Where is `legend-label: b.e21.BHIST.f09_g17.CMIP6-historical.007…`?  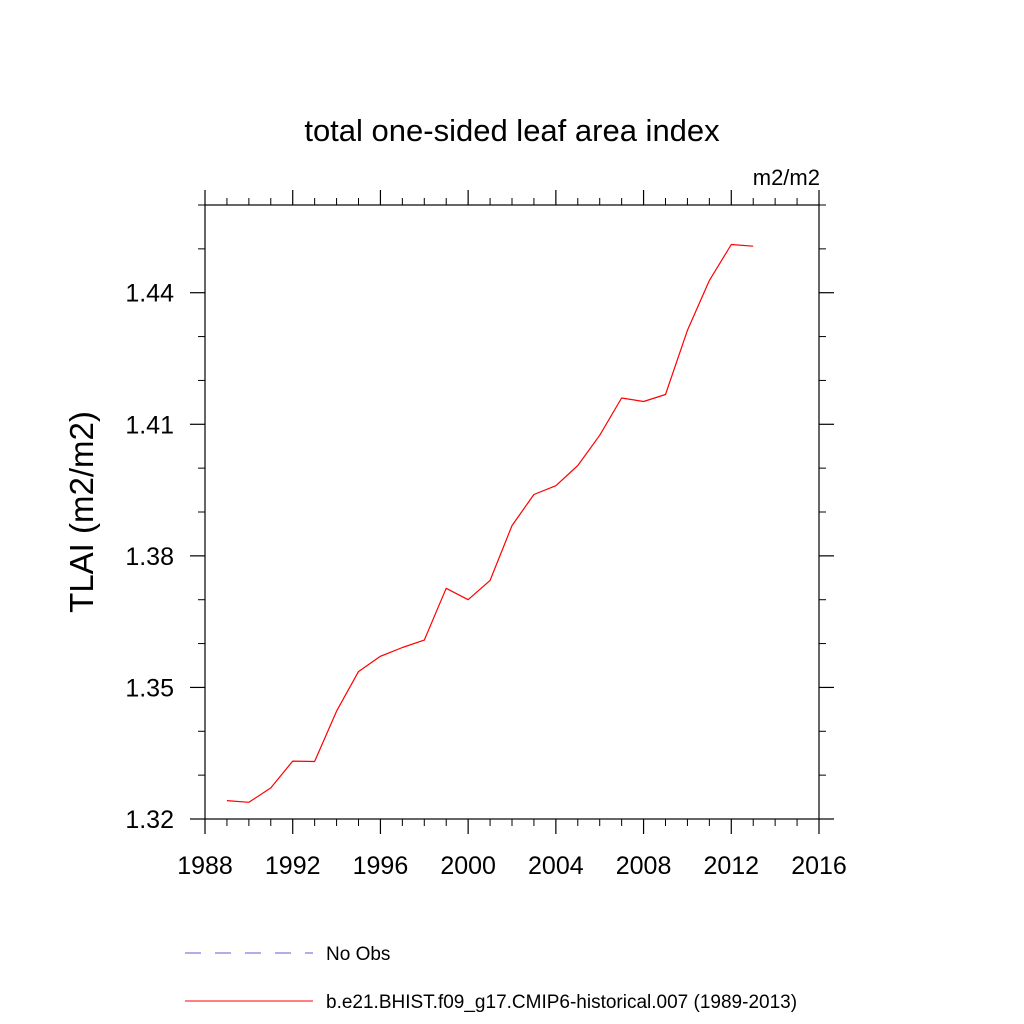 legend-label: b.e21.BHIST.f09_g17.CMIP6-historical.007… is located at coordinates (561, 1002).